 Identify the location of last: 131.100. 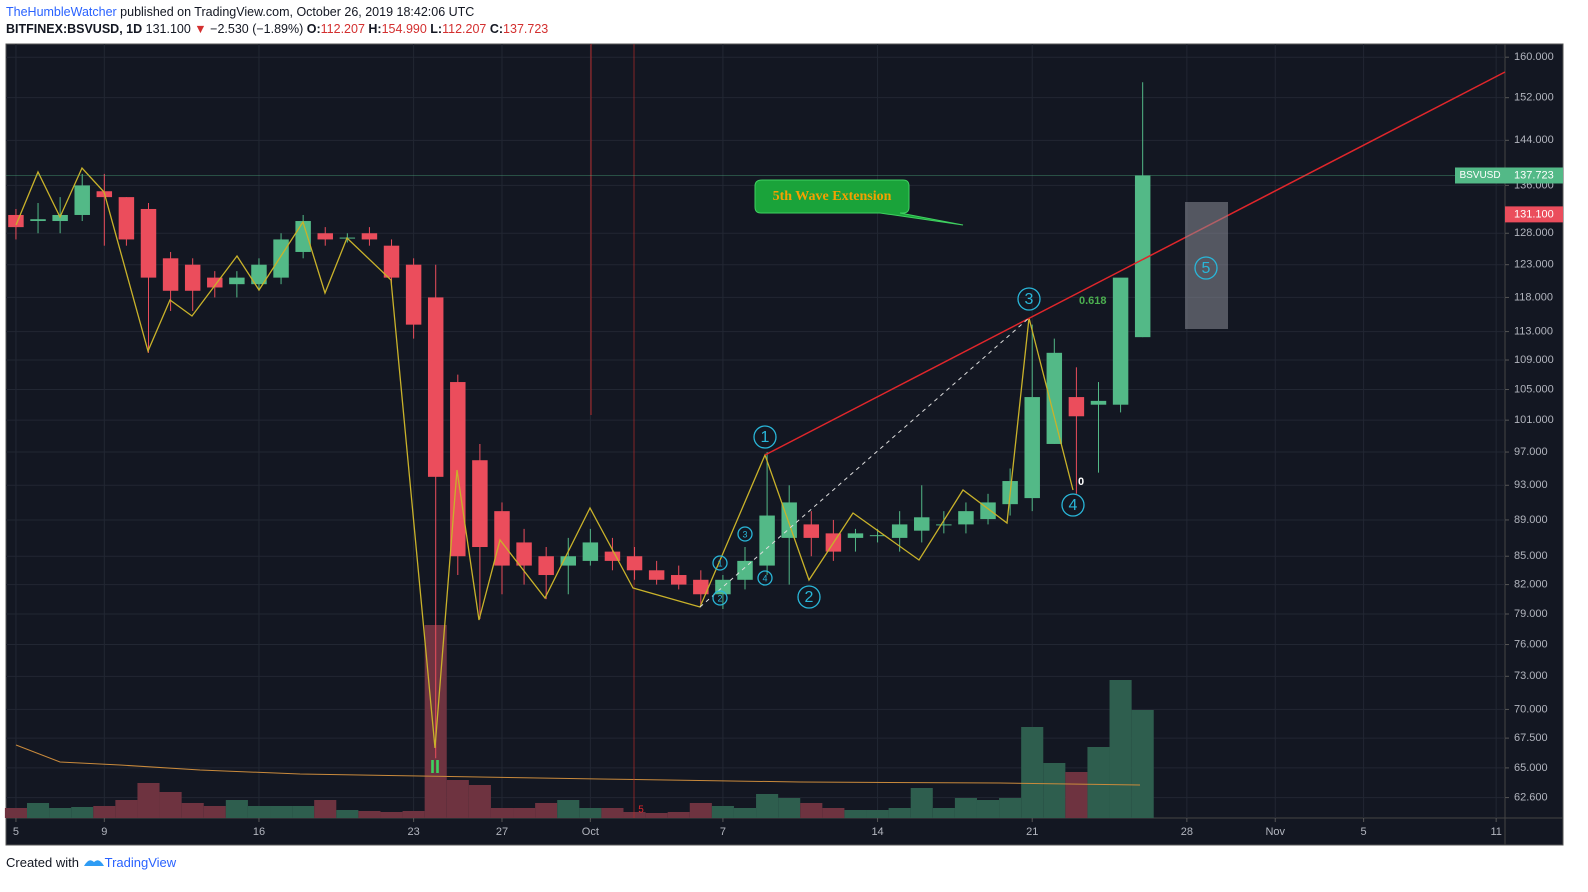
(168, 29).